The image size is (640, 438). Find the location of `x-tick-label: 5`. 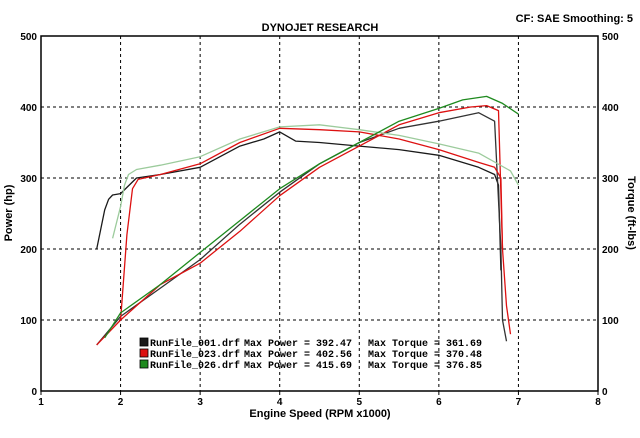

x-tick-label: 5 is located at coordinates (360, 402).